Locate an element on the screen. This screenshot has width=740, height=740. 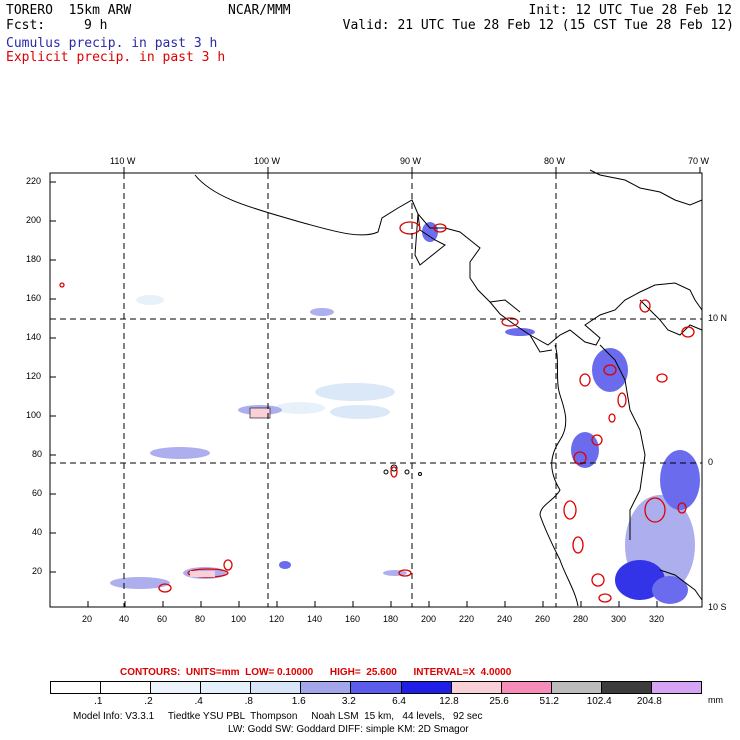
x-tick: 100 is located at coordinates (239, 619).